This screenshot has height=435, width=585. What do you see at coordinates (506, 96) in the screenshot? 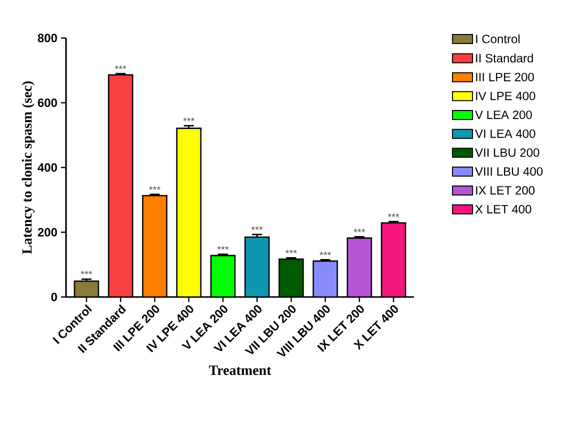
I see `legend-label: IV LPE 400` at bounding box center [506, 96].